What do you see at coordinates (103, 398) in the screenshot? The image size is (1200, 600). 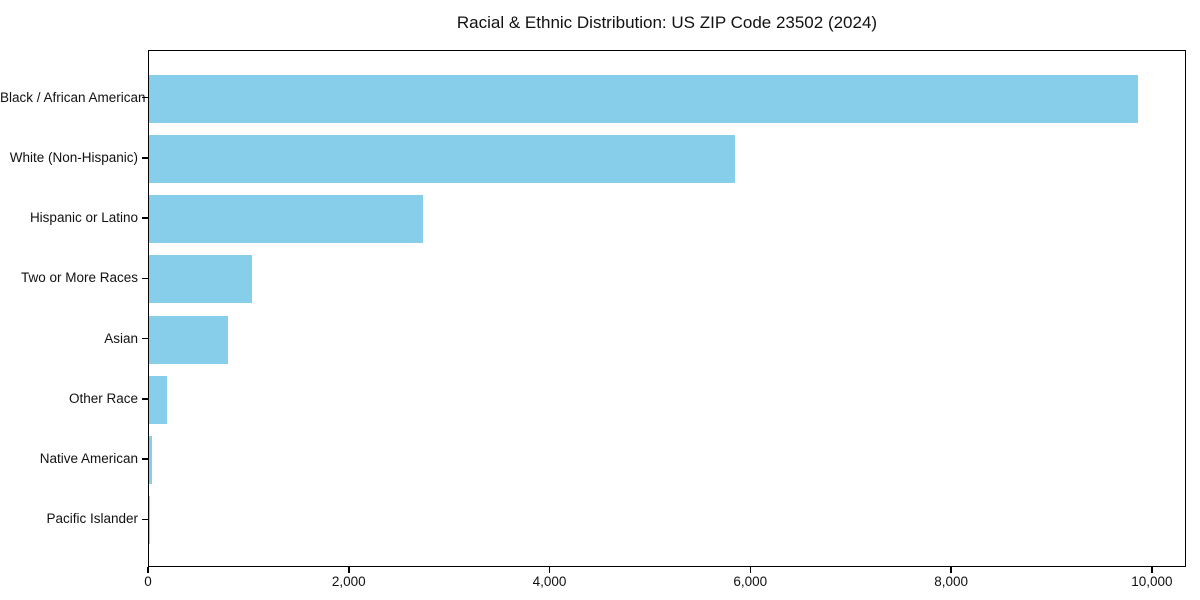 I see `y-tick-label: Other Race` at bounding box center [103, 398].